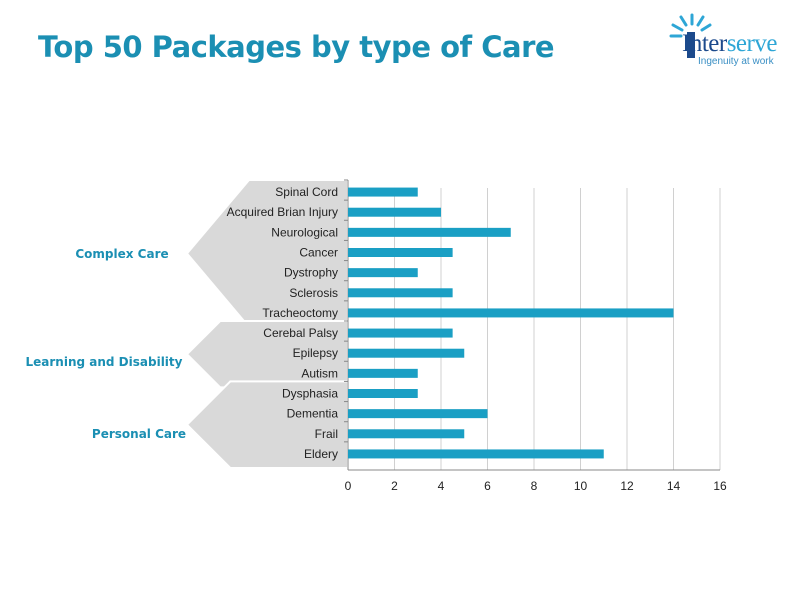 This screenshot has width=800, height=600. What do you see at coordinates (310, 394) in the screenshot?
I see `category-label-10: Dysphasia` at bounding box center [310, 394].